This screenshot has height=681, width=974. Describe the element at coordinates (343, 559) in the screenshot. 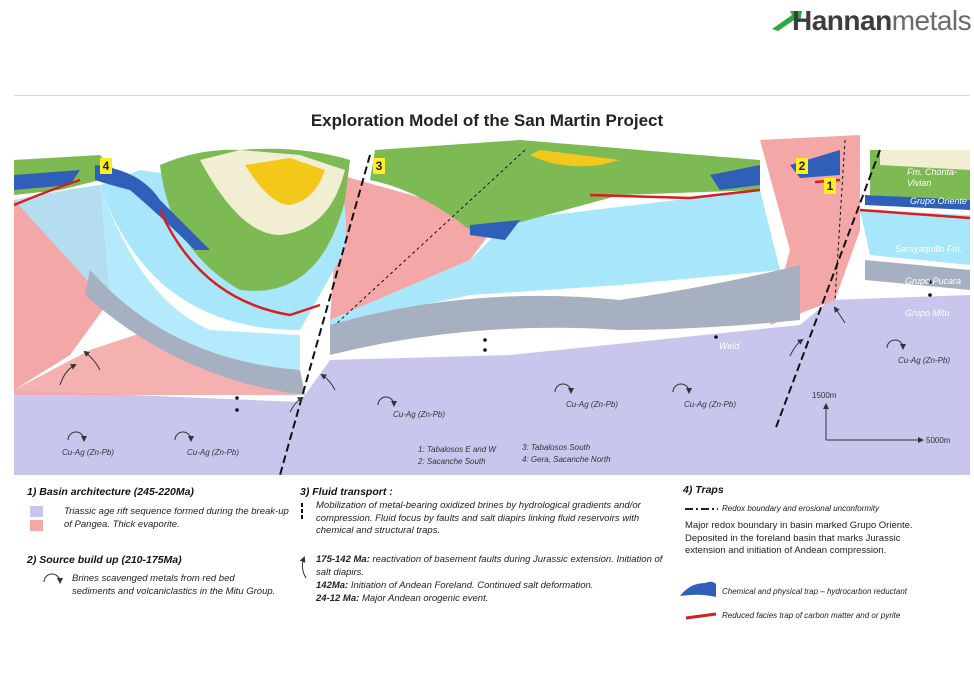

I see `event-age: 175-142 Ma:` at that location.